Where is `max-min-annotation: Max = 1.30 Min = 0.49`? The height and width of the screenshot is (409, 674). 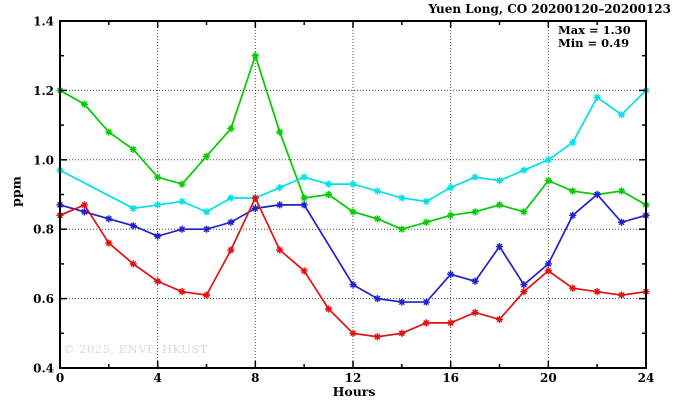
max-min-annotation: Max = 1.30 Min = 0.49 is located at coordinates (594, 37).